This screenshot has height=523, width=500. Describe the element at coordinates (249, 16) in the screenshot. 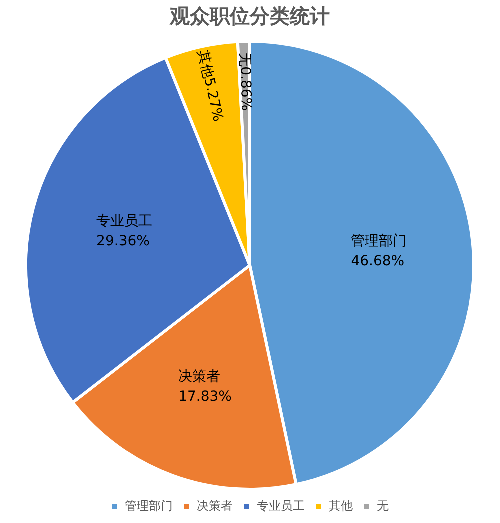

I see `chart-title: 观众职位分类统计` at that location.